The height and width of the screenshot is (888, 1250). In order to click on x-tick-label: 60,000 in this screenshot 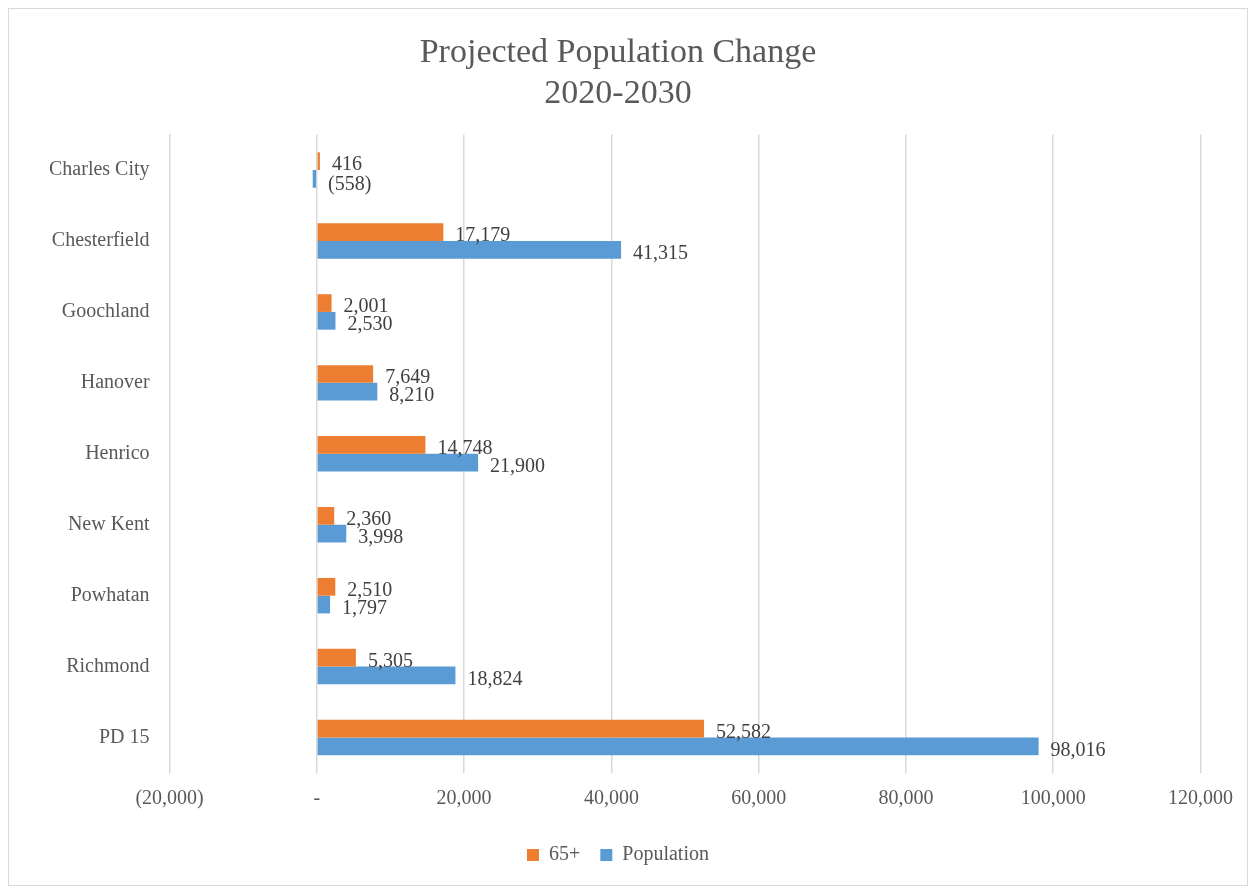, I will do `click(759, 797)`.